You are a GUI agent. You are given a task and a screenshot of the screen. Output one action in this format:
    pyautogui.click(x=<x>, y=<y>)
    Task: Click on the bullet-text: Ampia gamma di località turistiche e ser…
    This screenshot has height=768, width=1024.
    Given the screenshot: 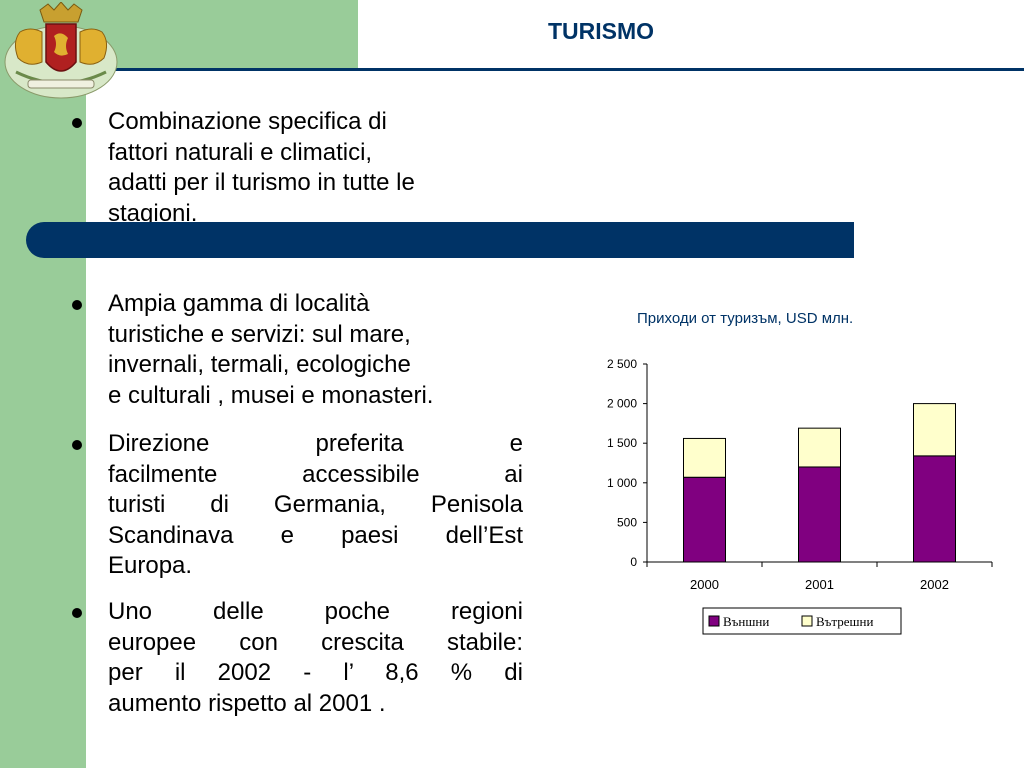 What is the action you would take?
    pyautogui.click(x=315, y=350)
    